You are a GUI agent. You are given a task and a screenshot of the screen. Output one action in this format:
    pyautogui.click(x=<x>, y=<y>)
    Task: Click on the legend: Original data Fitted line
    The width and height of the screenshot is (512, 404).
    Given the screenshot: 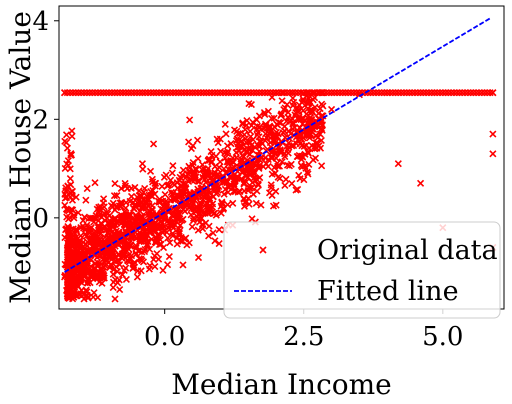 What is the action you would take?
    pyautogui.click(x=362, y=270)
    